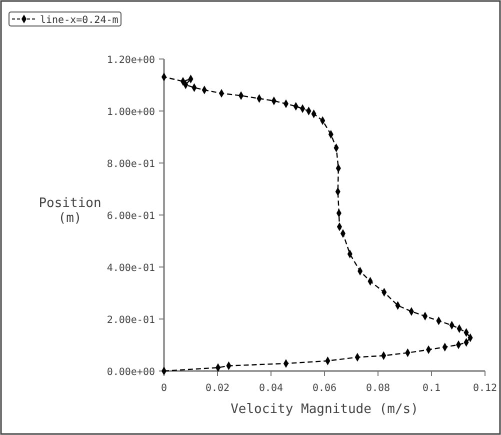  Describe the element at coordinates (217, 388) in the screenshot. I see `x-tick-label: 0.02` at that location.